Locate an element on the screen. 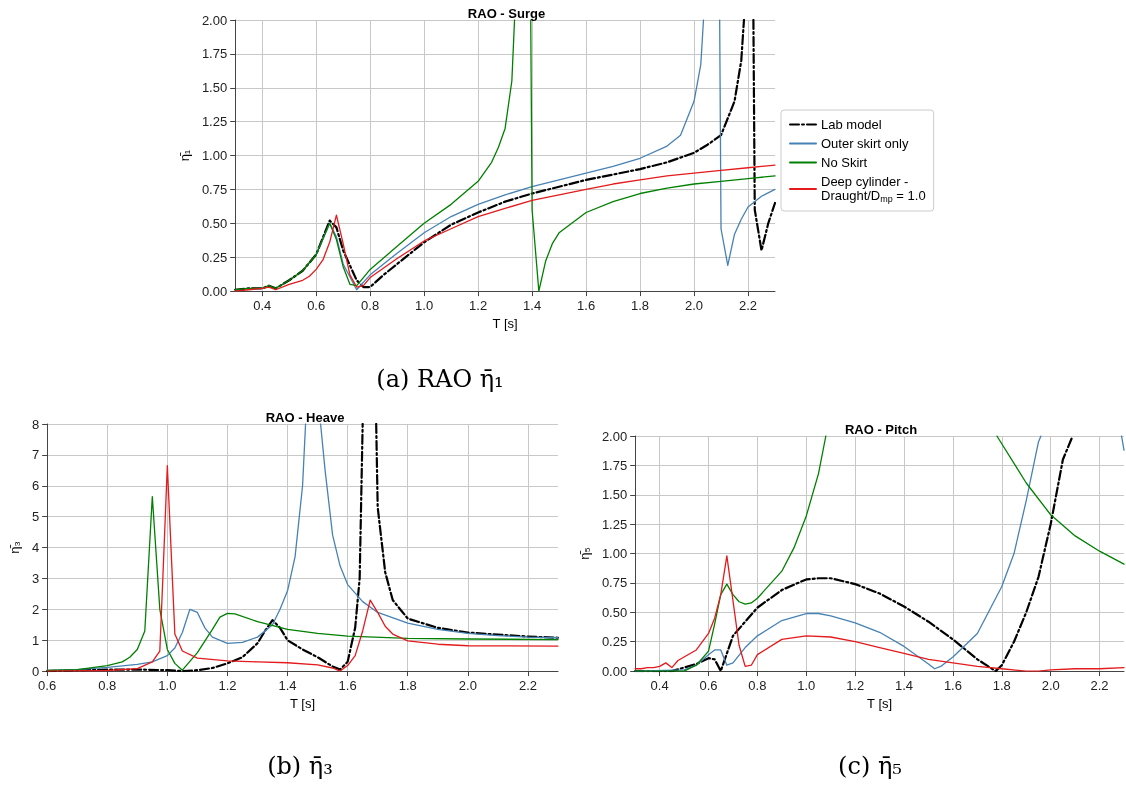  y-axis-title: η̄₅ is located at coordinates (584, 553).